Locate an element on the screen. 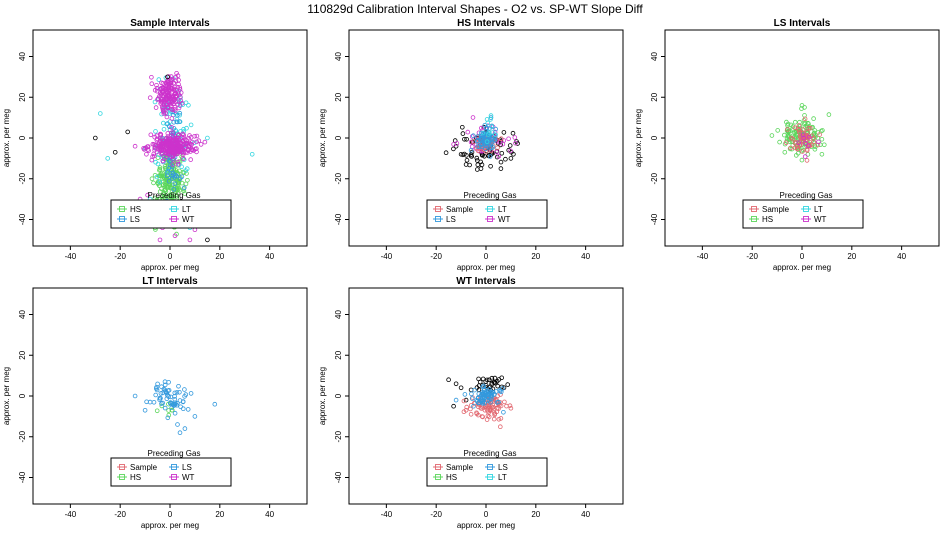  legend-label: LS is located at coordinates (187, 467).